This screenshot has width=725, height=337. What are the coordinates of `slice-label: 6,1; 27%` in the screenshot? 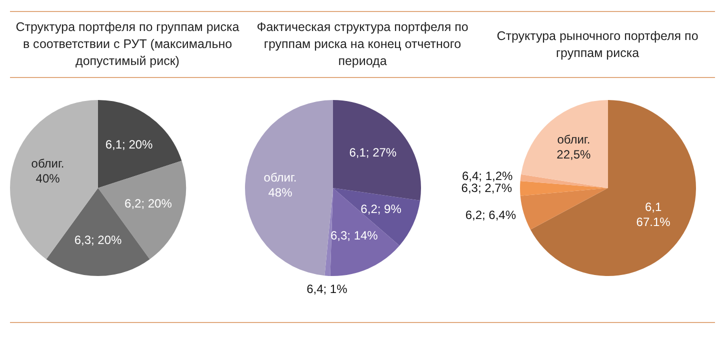 It's located at (373, 153).